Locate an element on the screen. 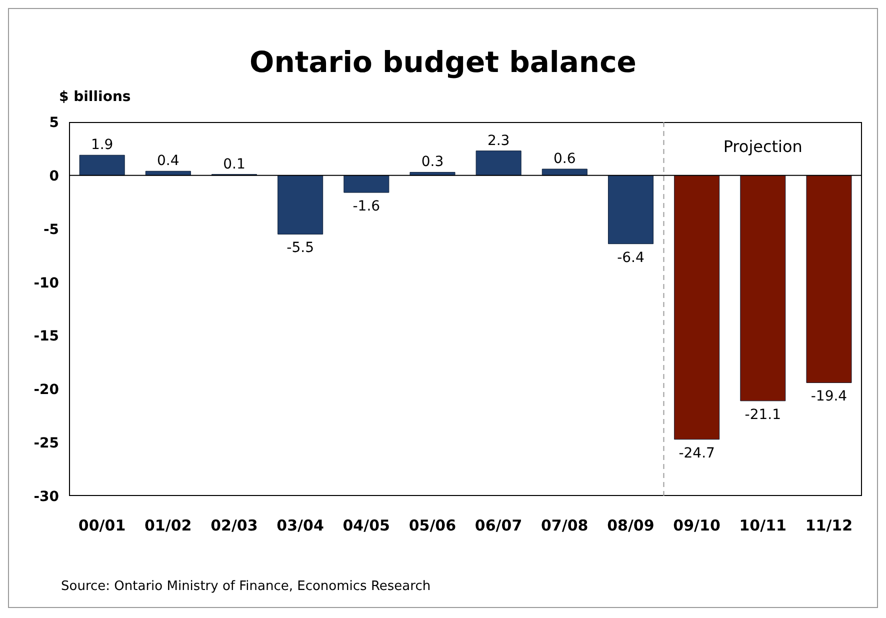  annotation: Projection is located at coordinates (762, 146).